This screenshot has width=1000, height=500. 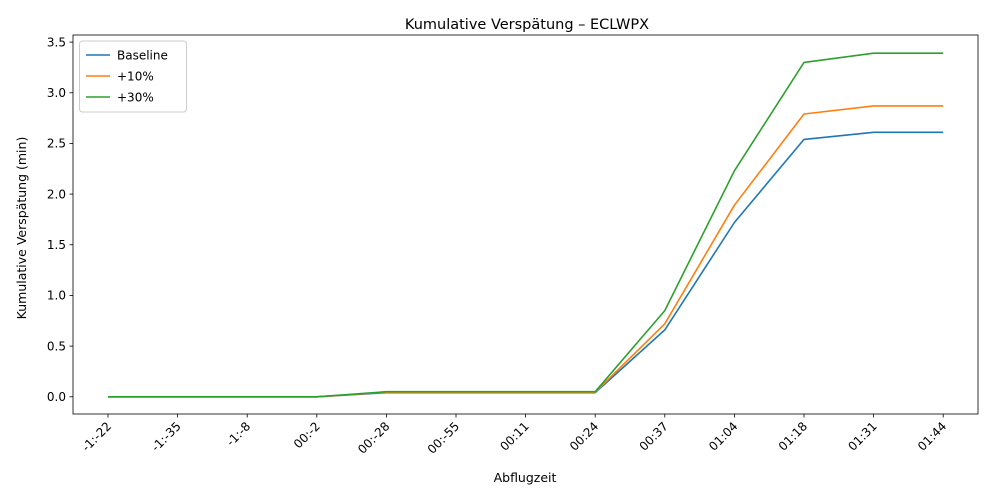 What do you see at coordinates (525, 477) in the screenshot?
I see `x-axis-label: Abflugzeit` at bounding box center [525, 477].